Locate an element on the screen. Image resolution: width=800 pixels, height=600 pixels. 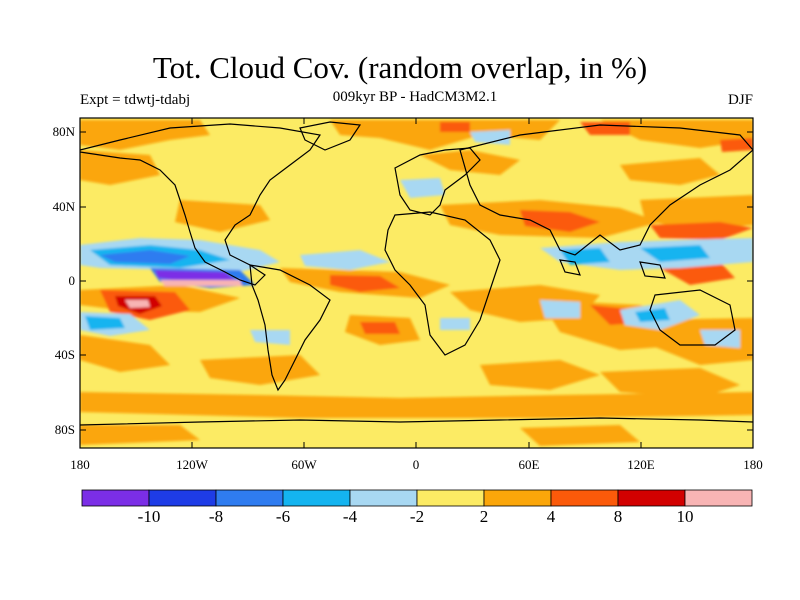
colorbar-label: 2 is located at coordinates (484, 516).